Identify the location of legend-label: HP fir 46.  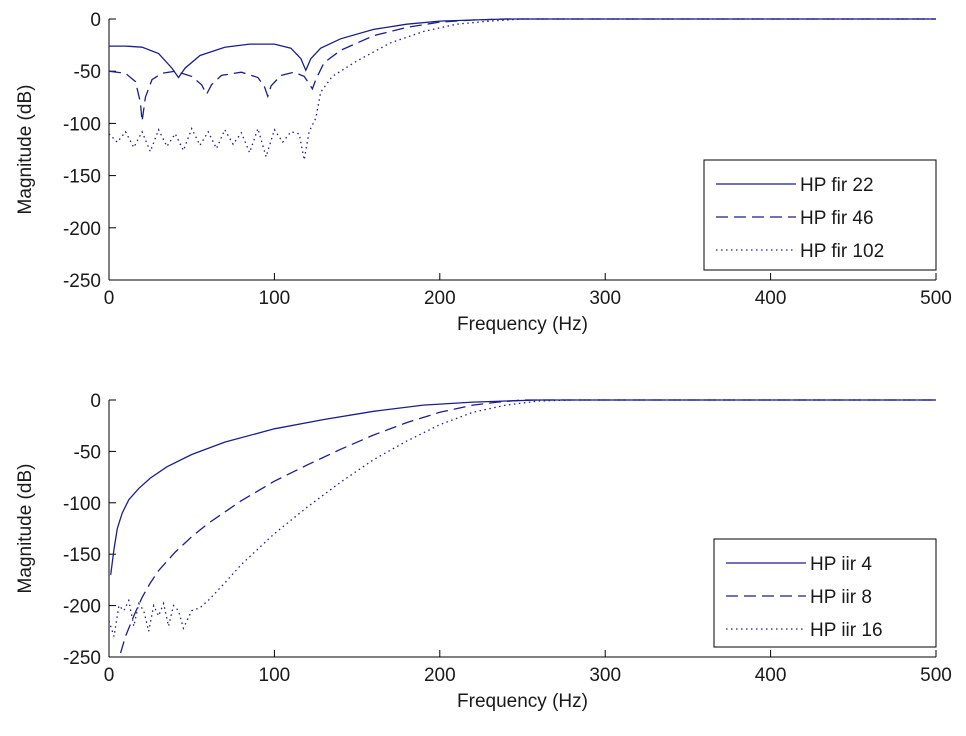
(837, 218).